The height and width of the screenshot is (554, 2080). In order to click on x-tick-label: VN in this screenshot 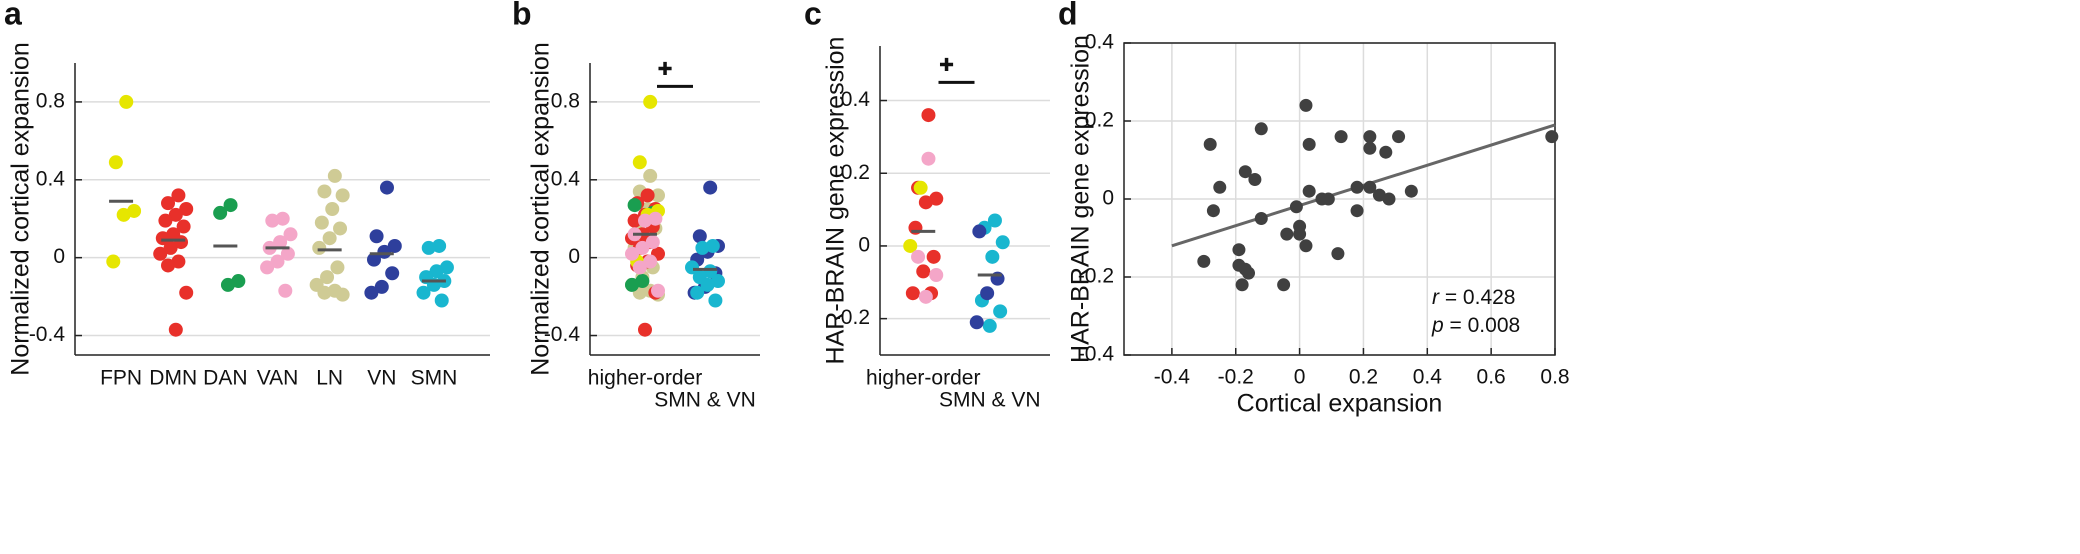, I will do `click(381, 378)`.